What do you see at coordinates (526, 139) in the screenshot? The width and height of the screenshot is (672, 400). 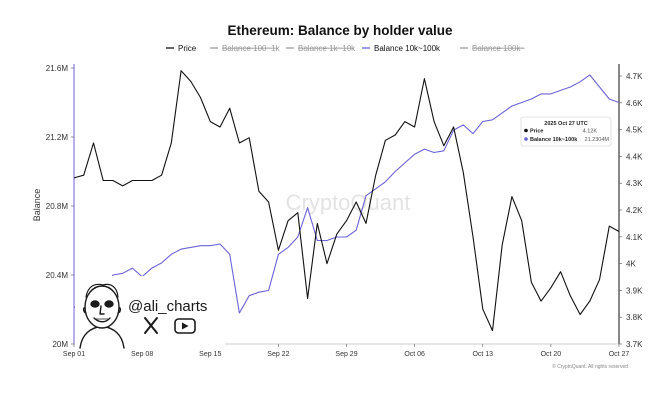 I see `tooltip-balance-dot` at bounding box center [526, 139].